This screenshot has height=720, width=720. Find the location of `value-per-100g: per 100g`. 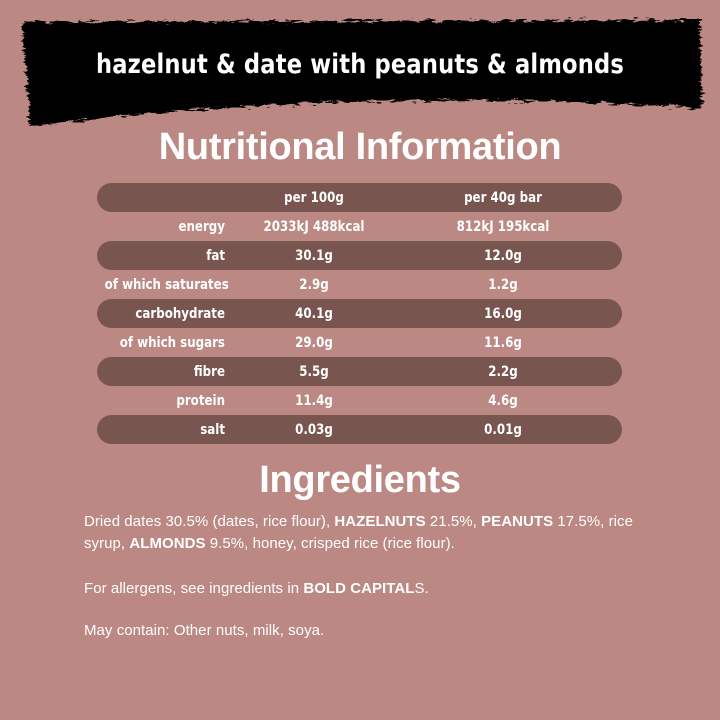

value-per-100g: per 100g is located at coordinates (314, 197).